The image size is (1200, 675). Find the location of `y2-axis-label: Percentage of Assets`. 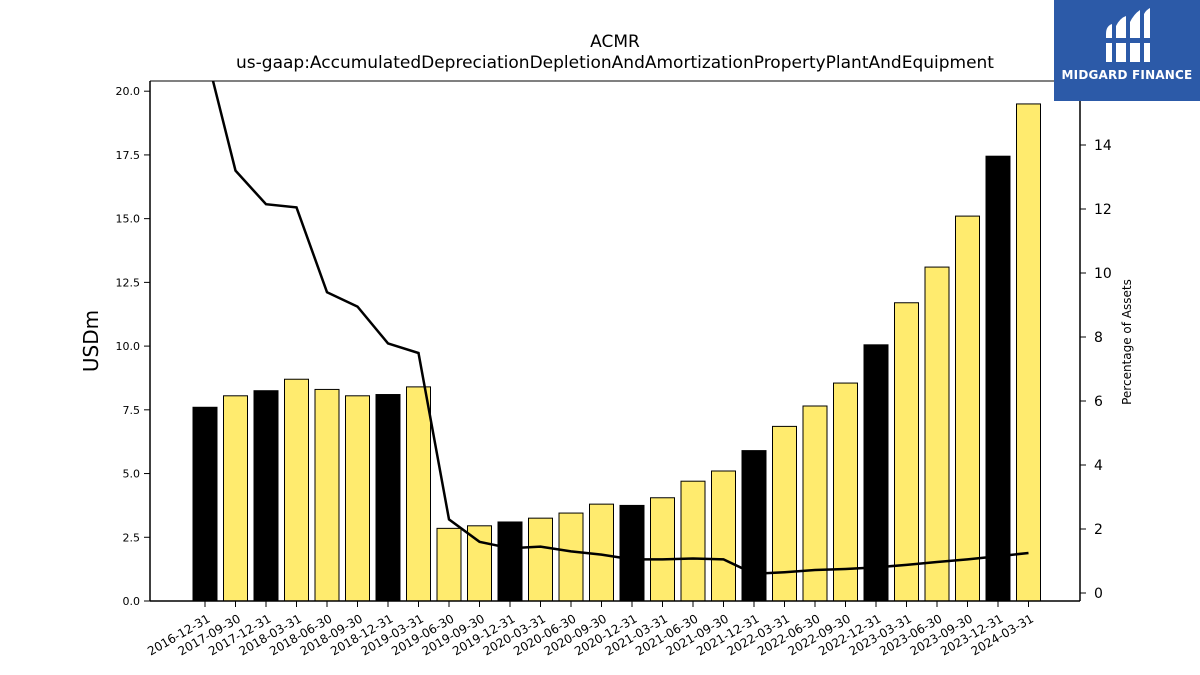

y2-axis-label: Percentage of Assets is located at coordinates (1127, 342).